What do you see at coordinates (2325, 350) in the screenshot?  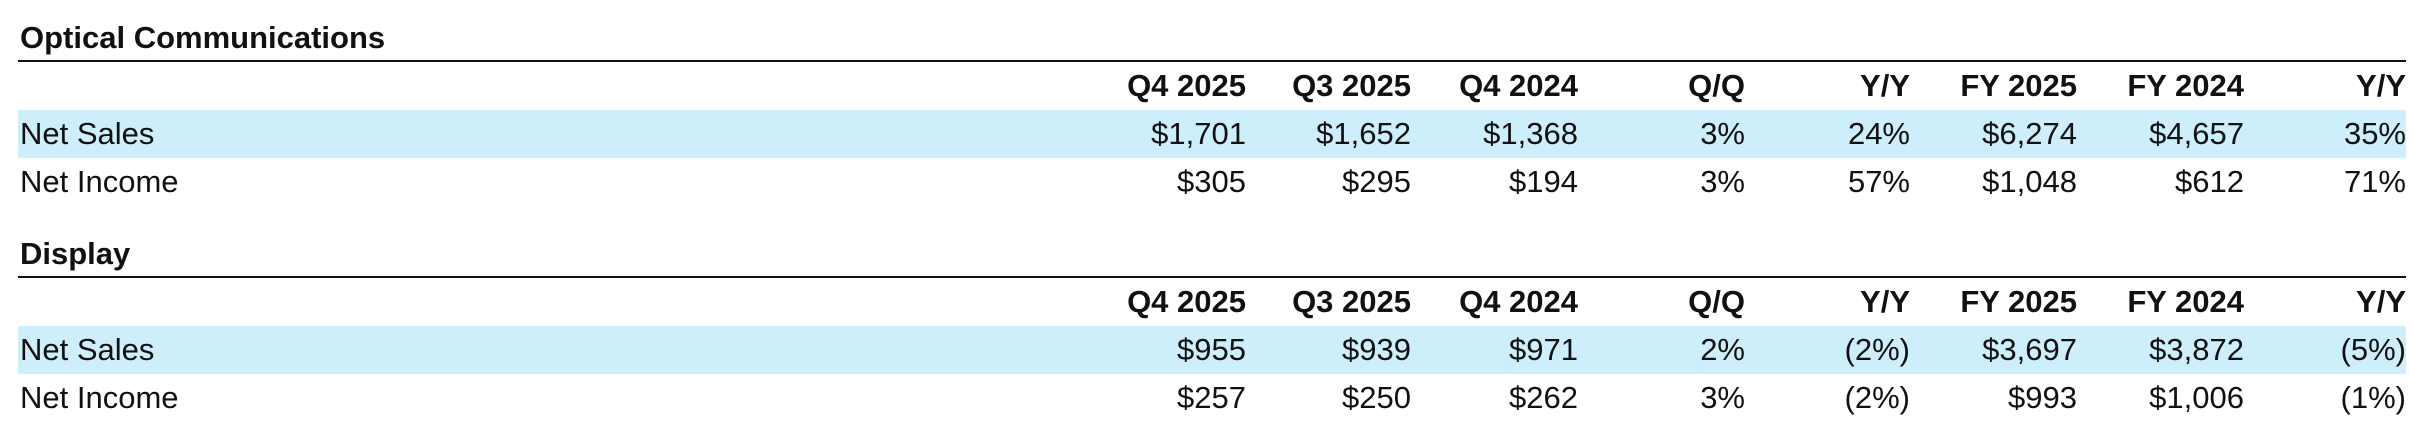 I see `table-cell: (5%)` at bounding box center [2325, 350].